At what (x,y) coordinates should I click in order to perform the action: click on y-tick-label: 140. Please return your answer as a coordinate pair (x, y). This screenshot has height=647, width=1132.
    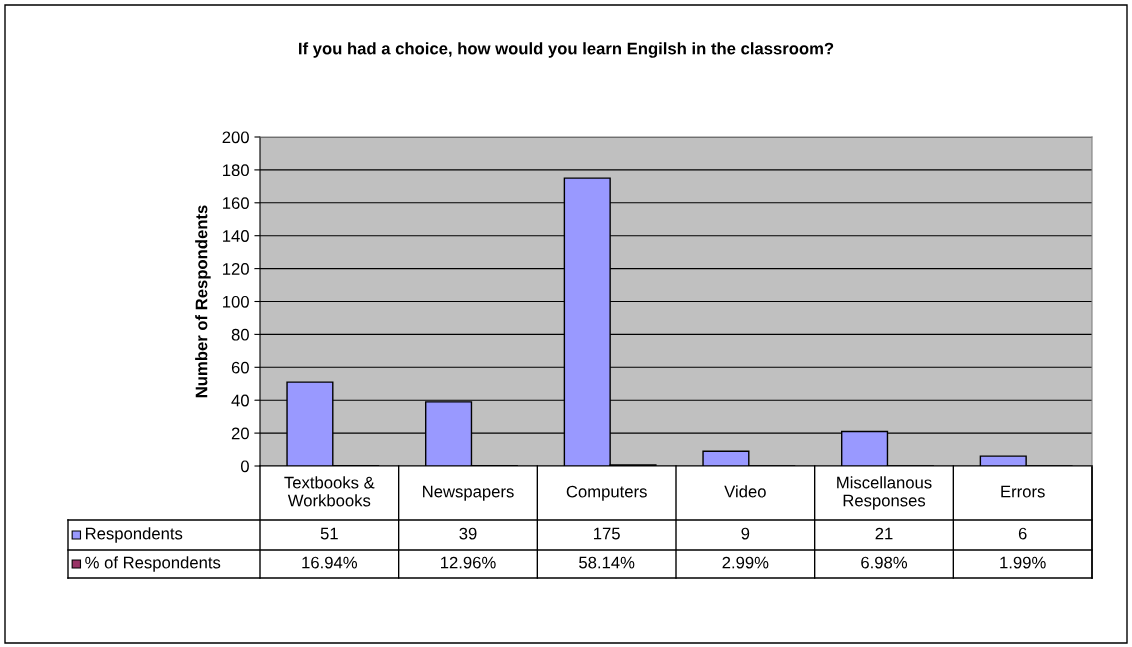
    Looking at the image, I should click on (236, 236).